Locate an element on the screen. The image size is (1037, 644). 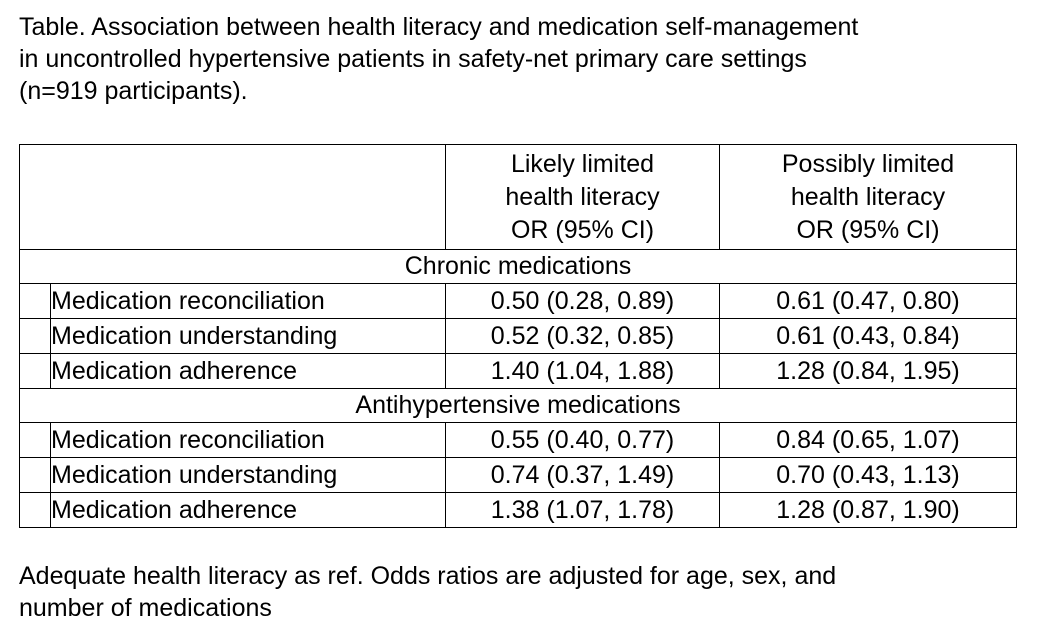
possibly-value: 0.70 (0.43, 1.13) is located at coordinates (868, 475).